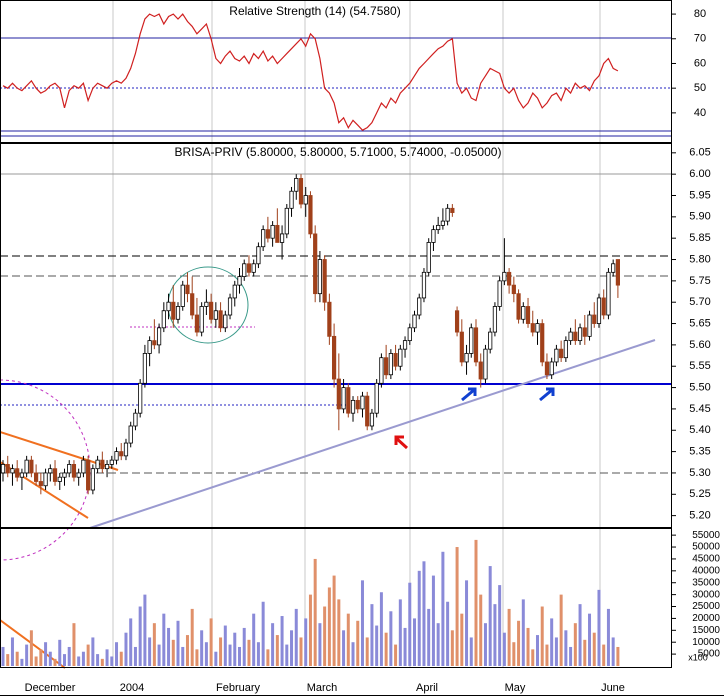 The image size is (724, 696). What do you see at coordinates (613, 688) in the screenshot?
I see `x-tick-label: June` at bounding box center [613, 688].